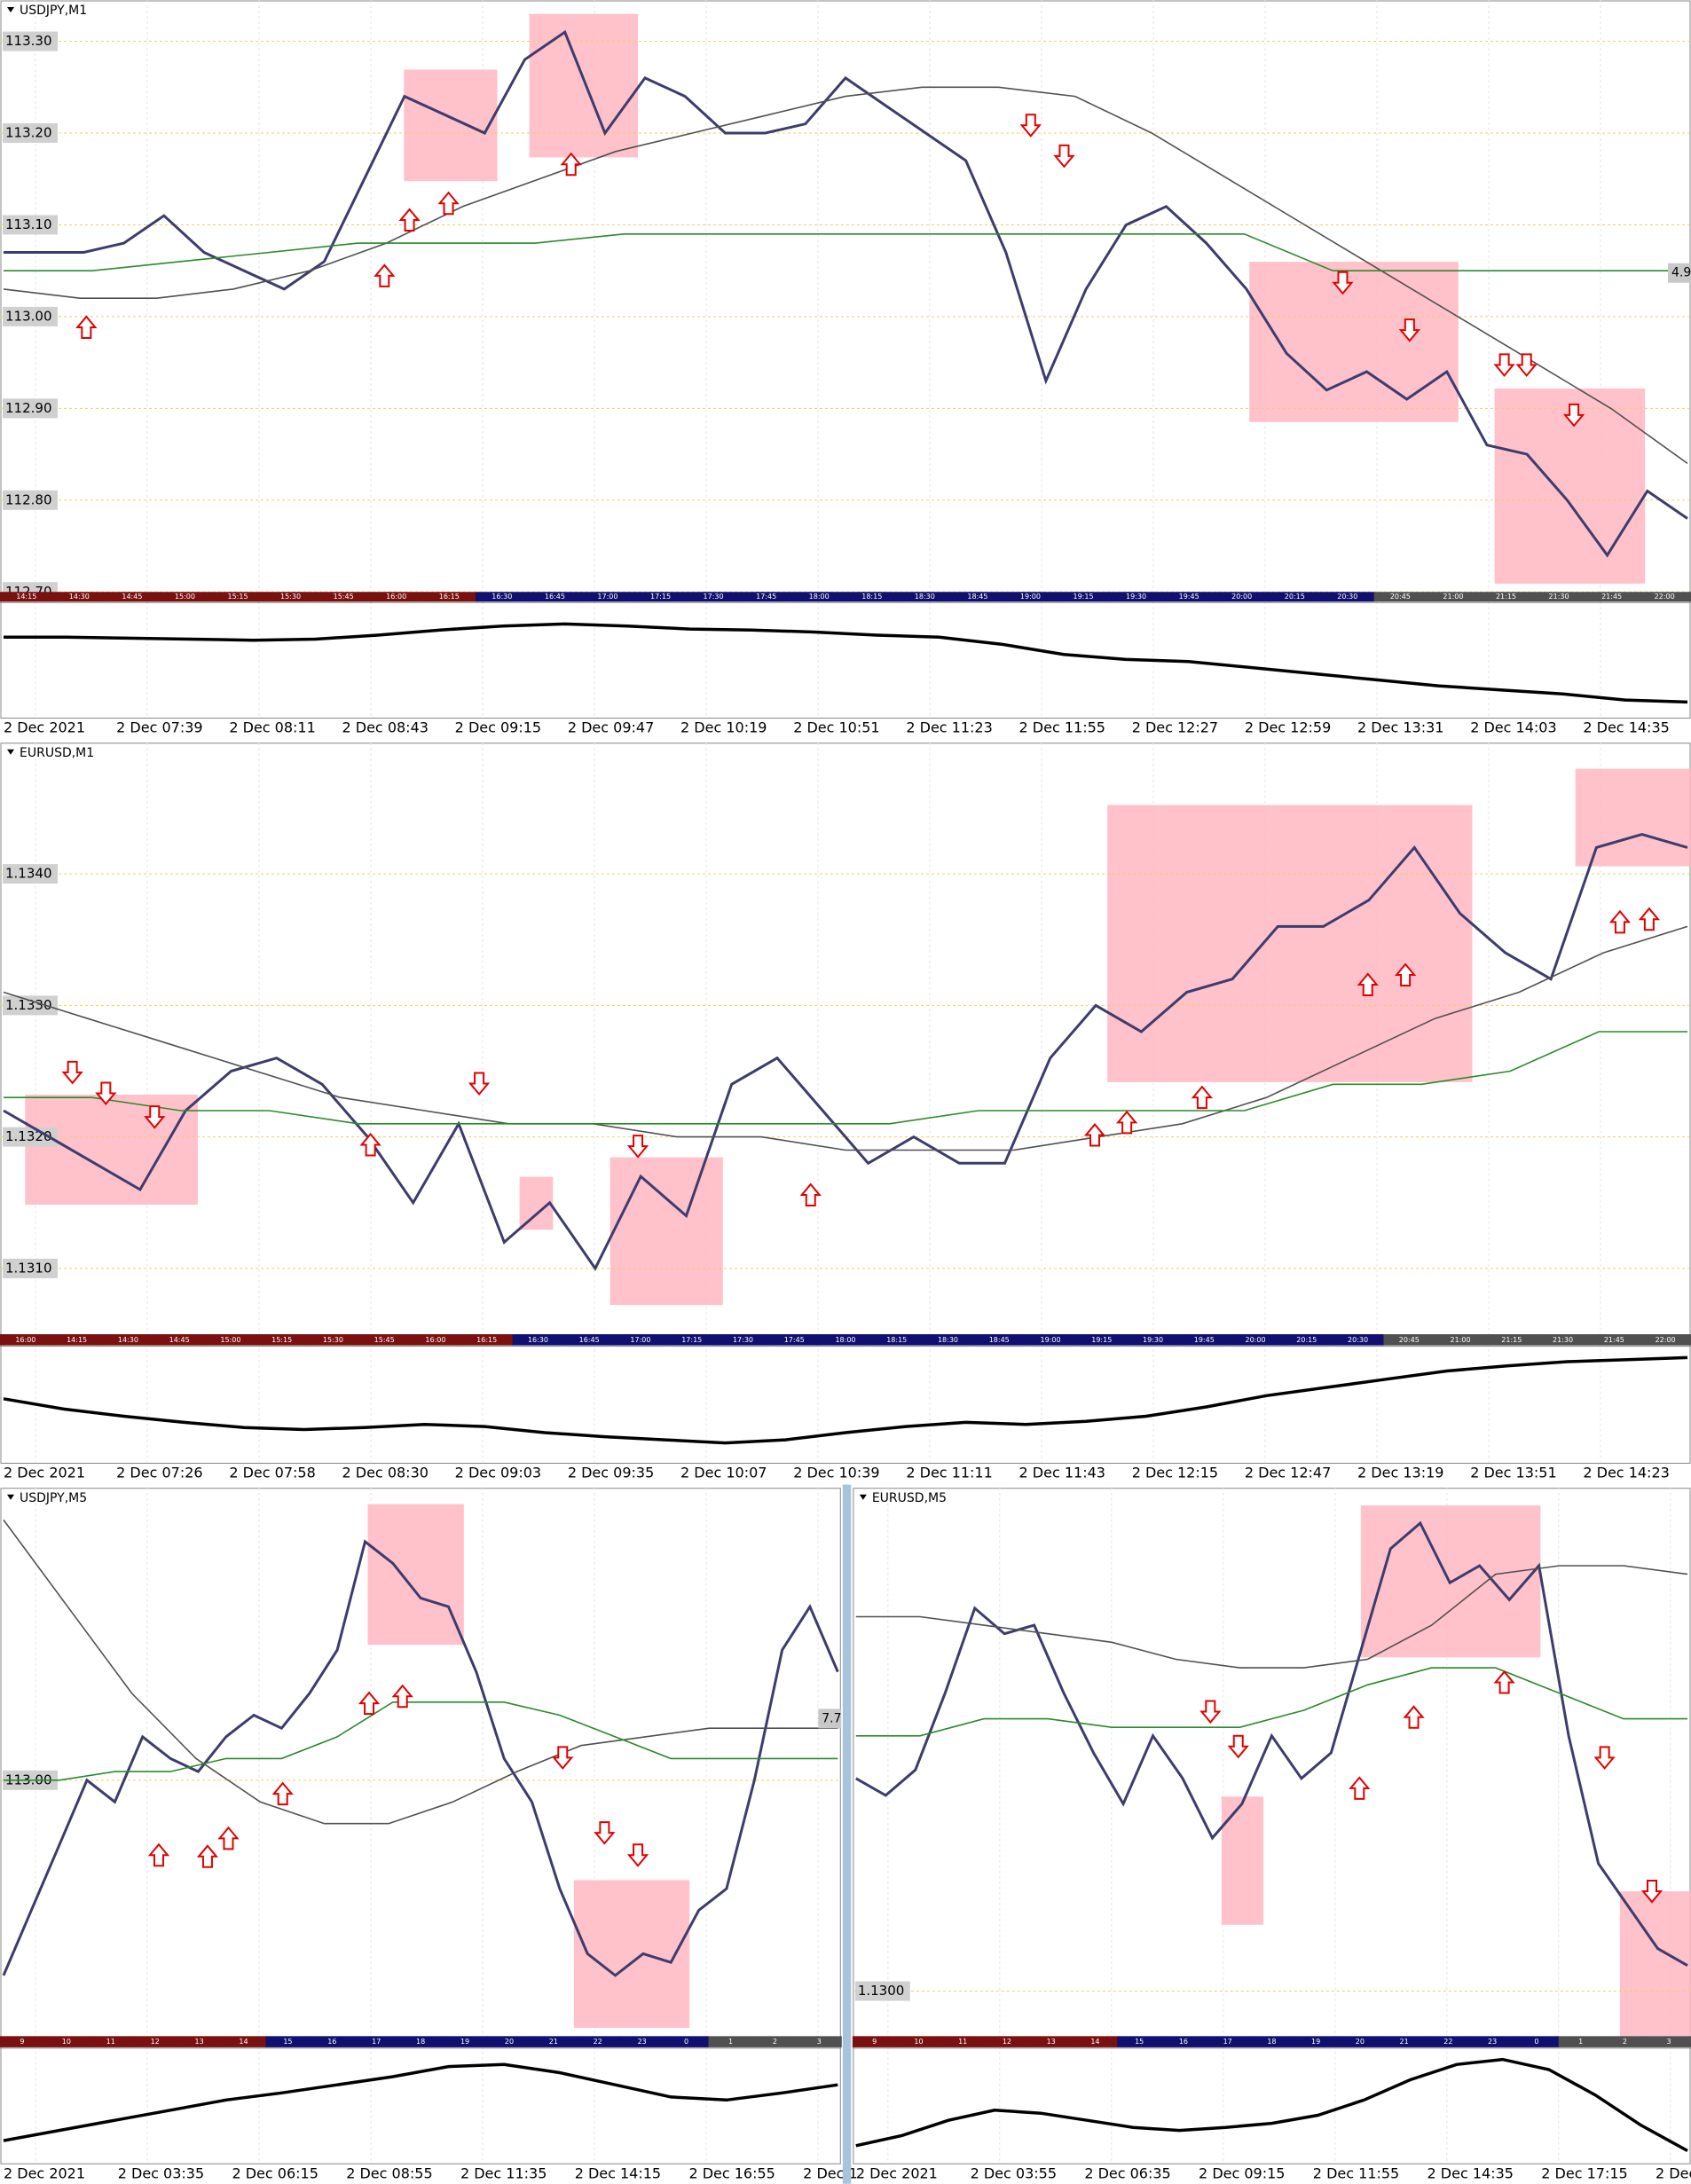 The width and height of the screenshot is (1691, 2184). I want to click on time-label: 12, so click(1007, 2042).